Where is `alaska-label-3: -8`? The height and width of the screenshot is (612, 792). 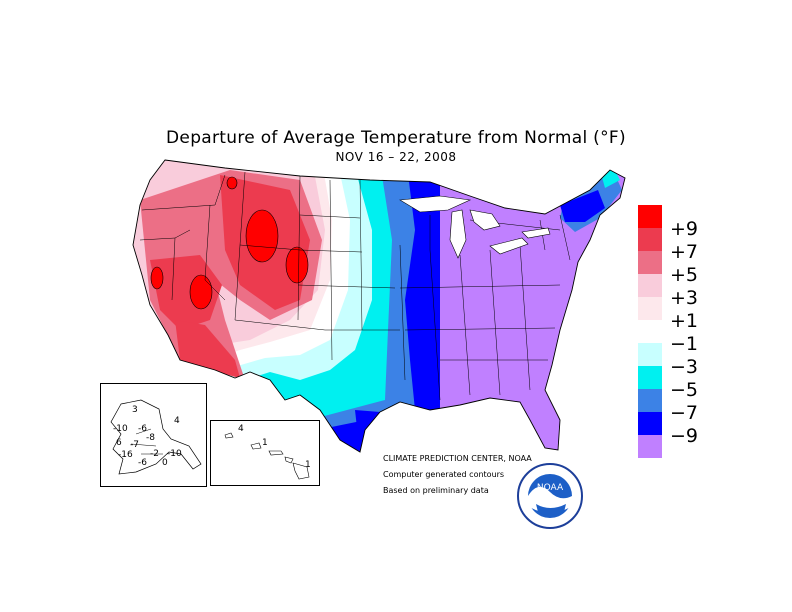 alaska-label-3: -8 is located at coordinates (150, 438).